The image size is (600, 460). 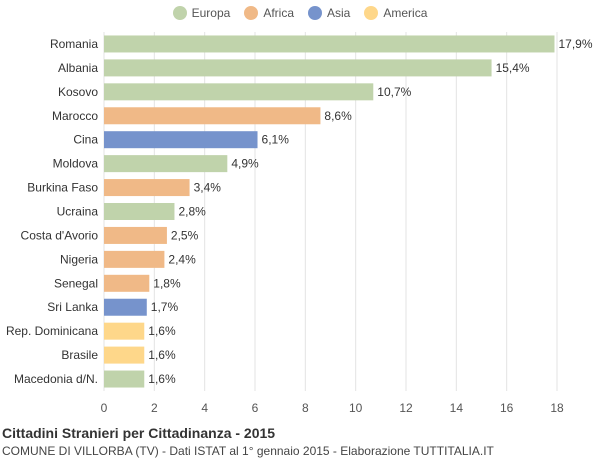 I want to click on value-label: 17,9%, so click(x=575, y=44).